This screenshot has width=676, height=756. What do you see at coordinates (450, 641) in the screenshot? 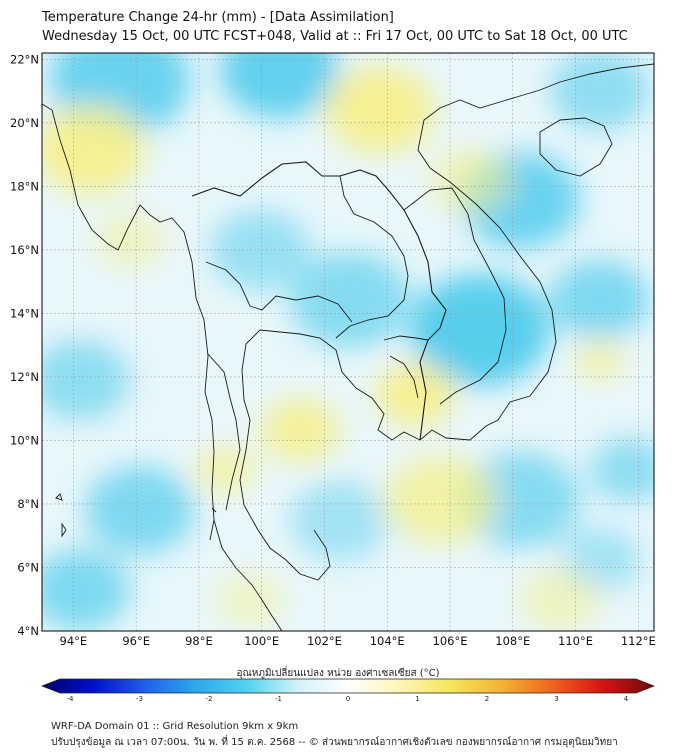
I see `lon-tick-label: 106°E` at bounding box center [450, 641].